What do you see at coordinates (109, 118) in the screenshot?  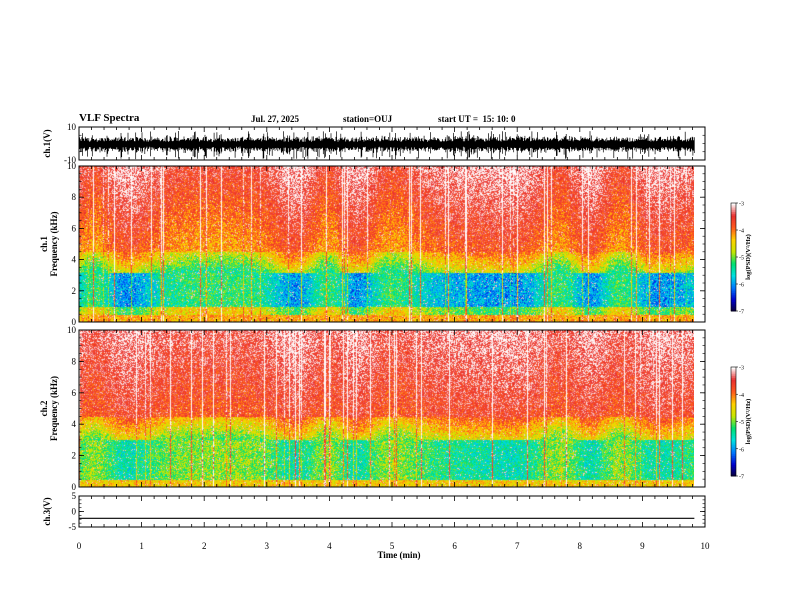 I see `chart-title: VLF Spectra` at bounding box center [109, 118].